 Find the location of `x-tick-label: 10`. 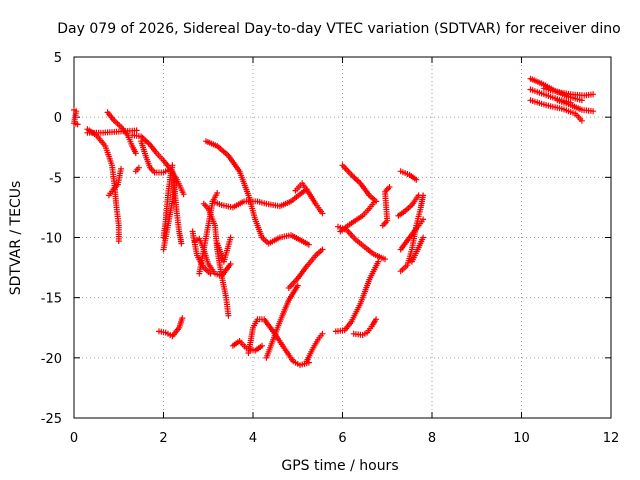

x-tick-label: 10 is located at coordinates (521, 438).